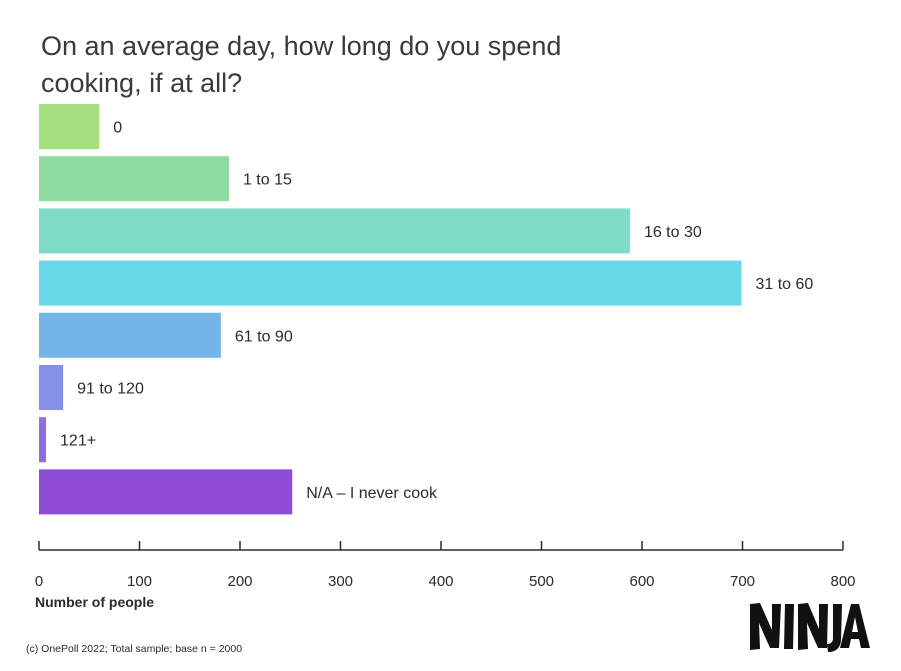 The width and height of the screenshot is (901, 671). I want to click on x-tick-label-5: 500, so click(541, 581).